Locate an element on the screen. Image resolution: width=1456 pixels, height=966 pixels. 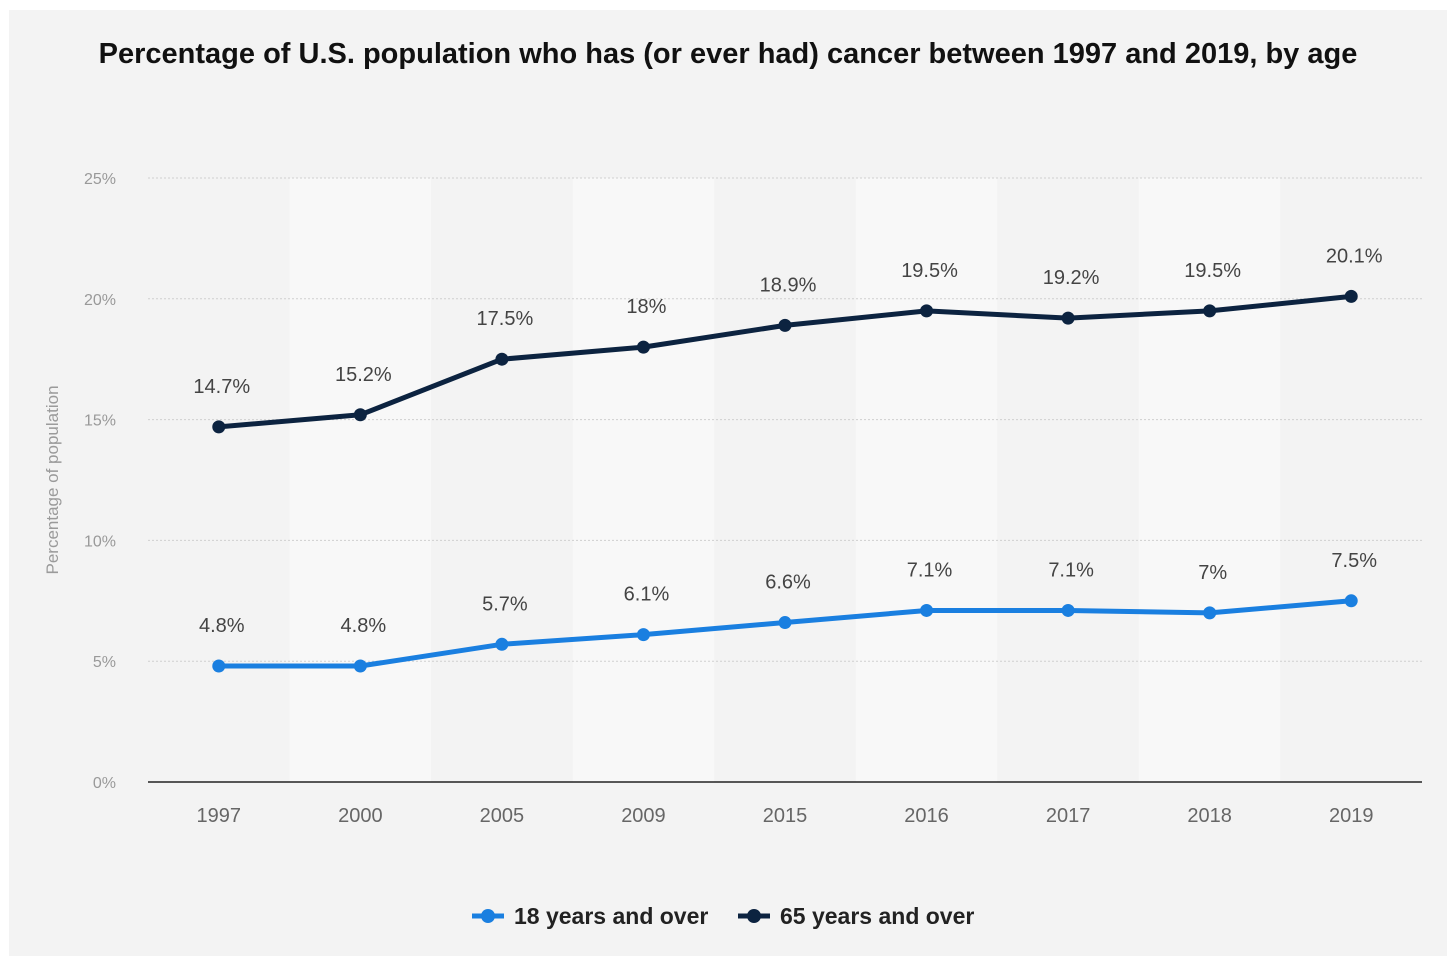
x-tick-label: 2019 is located at coordinates (1351, 816).